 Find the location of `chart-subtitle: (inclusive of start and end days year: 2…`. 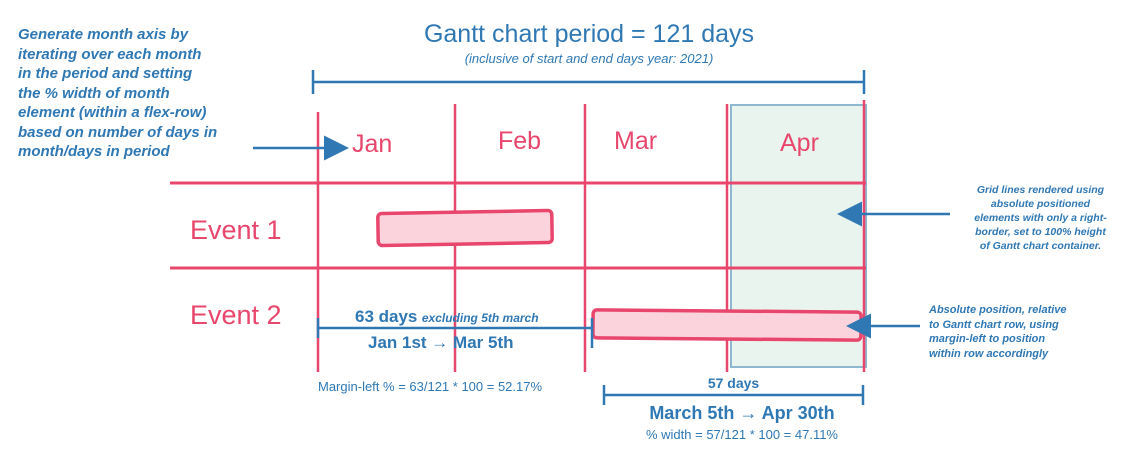

chart-subtitle: (inclusive of start and end days year: 2… is located at coordinates (589, 58).